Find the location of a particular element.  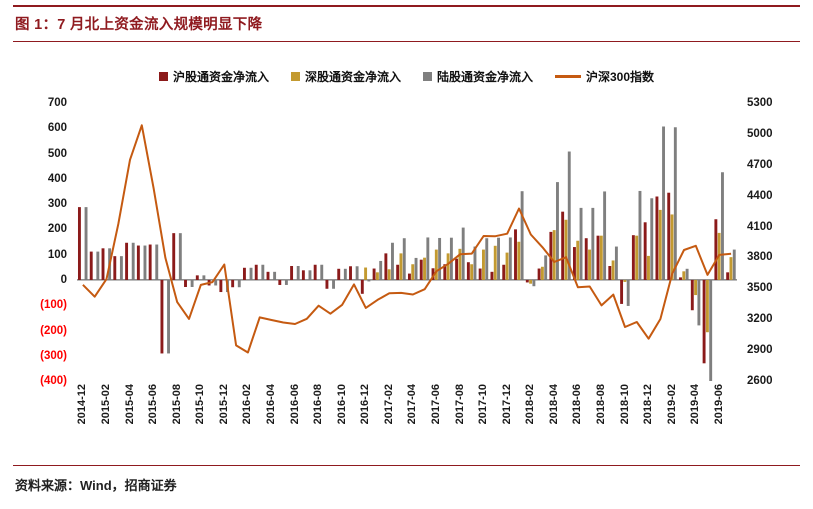

right-axis-tick-label: 2600 is located at coordinates (760, 381).